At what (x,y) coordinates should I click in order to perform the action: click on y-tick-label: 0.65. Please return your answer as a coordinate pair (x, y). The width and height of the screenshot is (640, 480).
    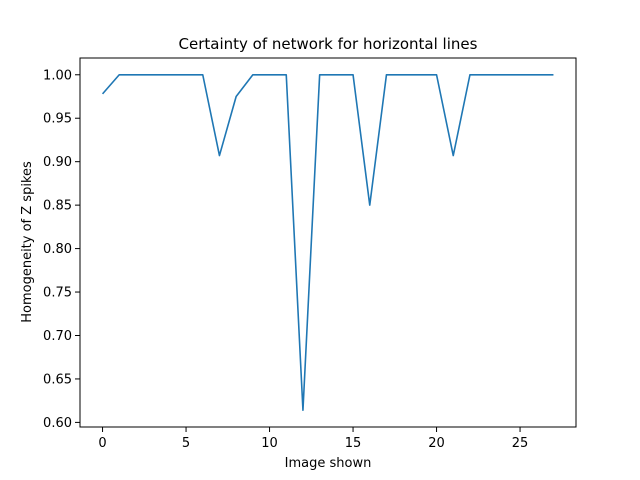
    Looking at the image, I should click on (57, 379).